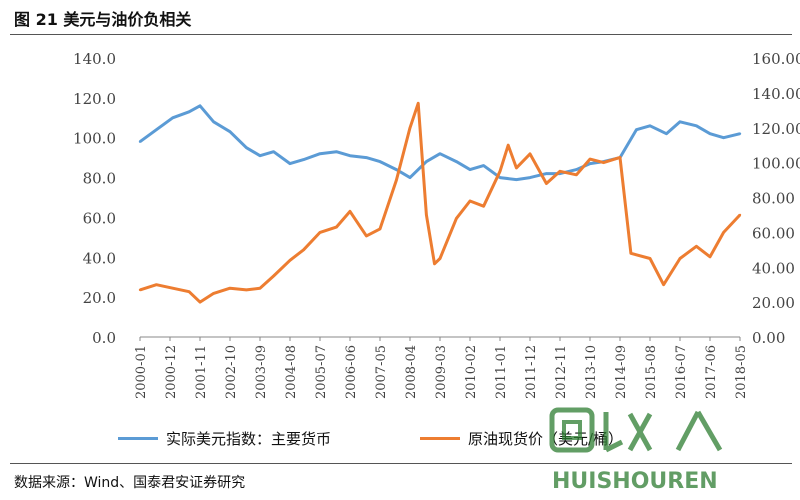 This screenshot has height=500, width=800. Describe the element at coordinates (773, 268) in the screenshot. I see `y-right-tick-label: 40.00` at that location.